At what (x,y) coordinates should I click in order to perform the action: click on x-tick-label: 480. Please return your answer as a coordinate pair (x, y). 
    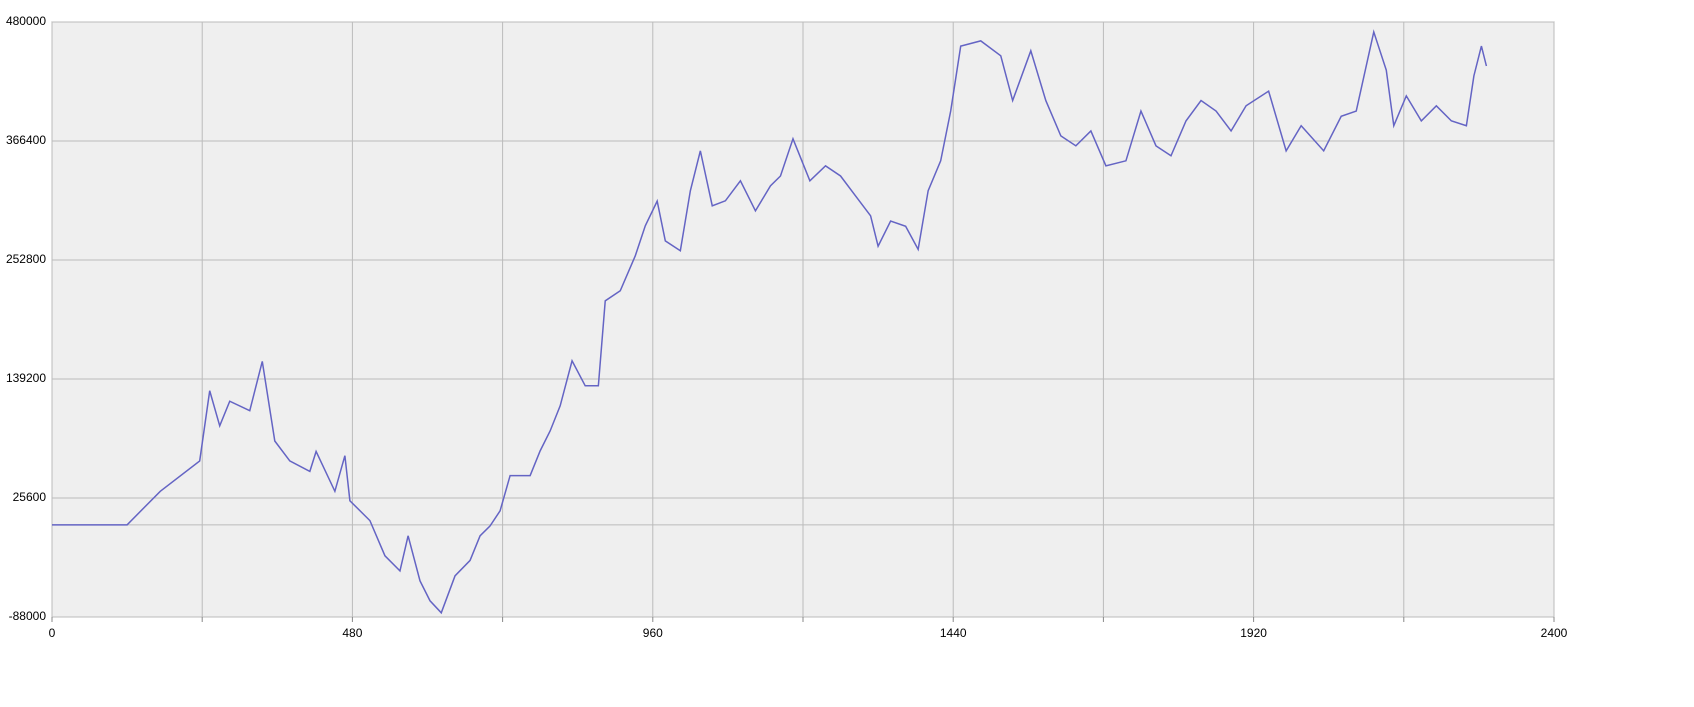
    Looking at the image, I should click on (352, 633).